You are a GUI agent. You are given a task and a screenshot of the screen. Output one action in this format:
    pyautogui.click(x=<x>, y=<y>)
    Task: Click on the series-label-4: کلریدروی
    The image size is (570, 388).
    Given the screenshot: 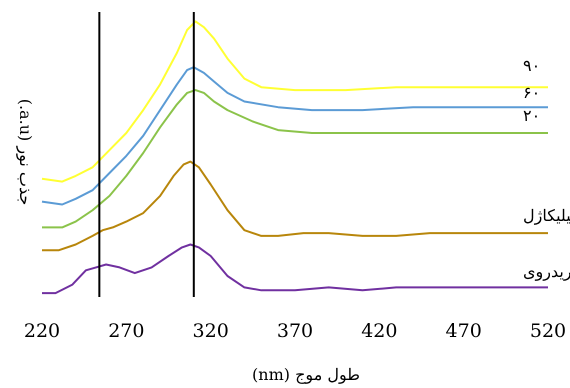 What is the action you would take?
    pyautogui.click(x=546, y=271)
    